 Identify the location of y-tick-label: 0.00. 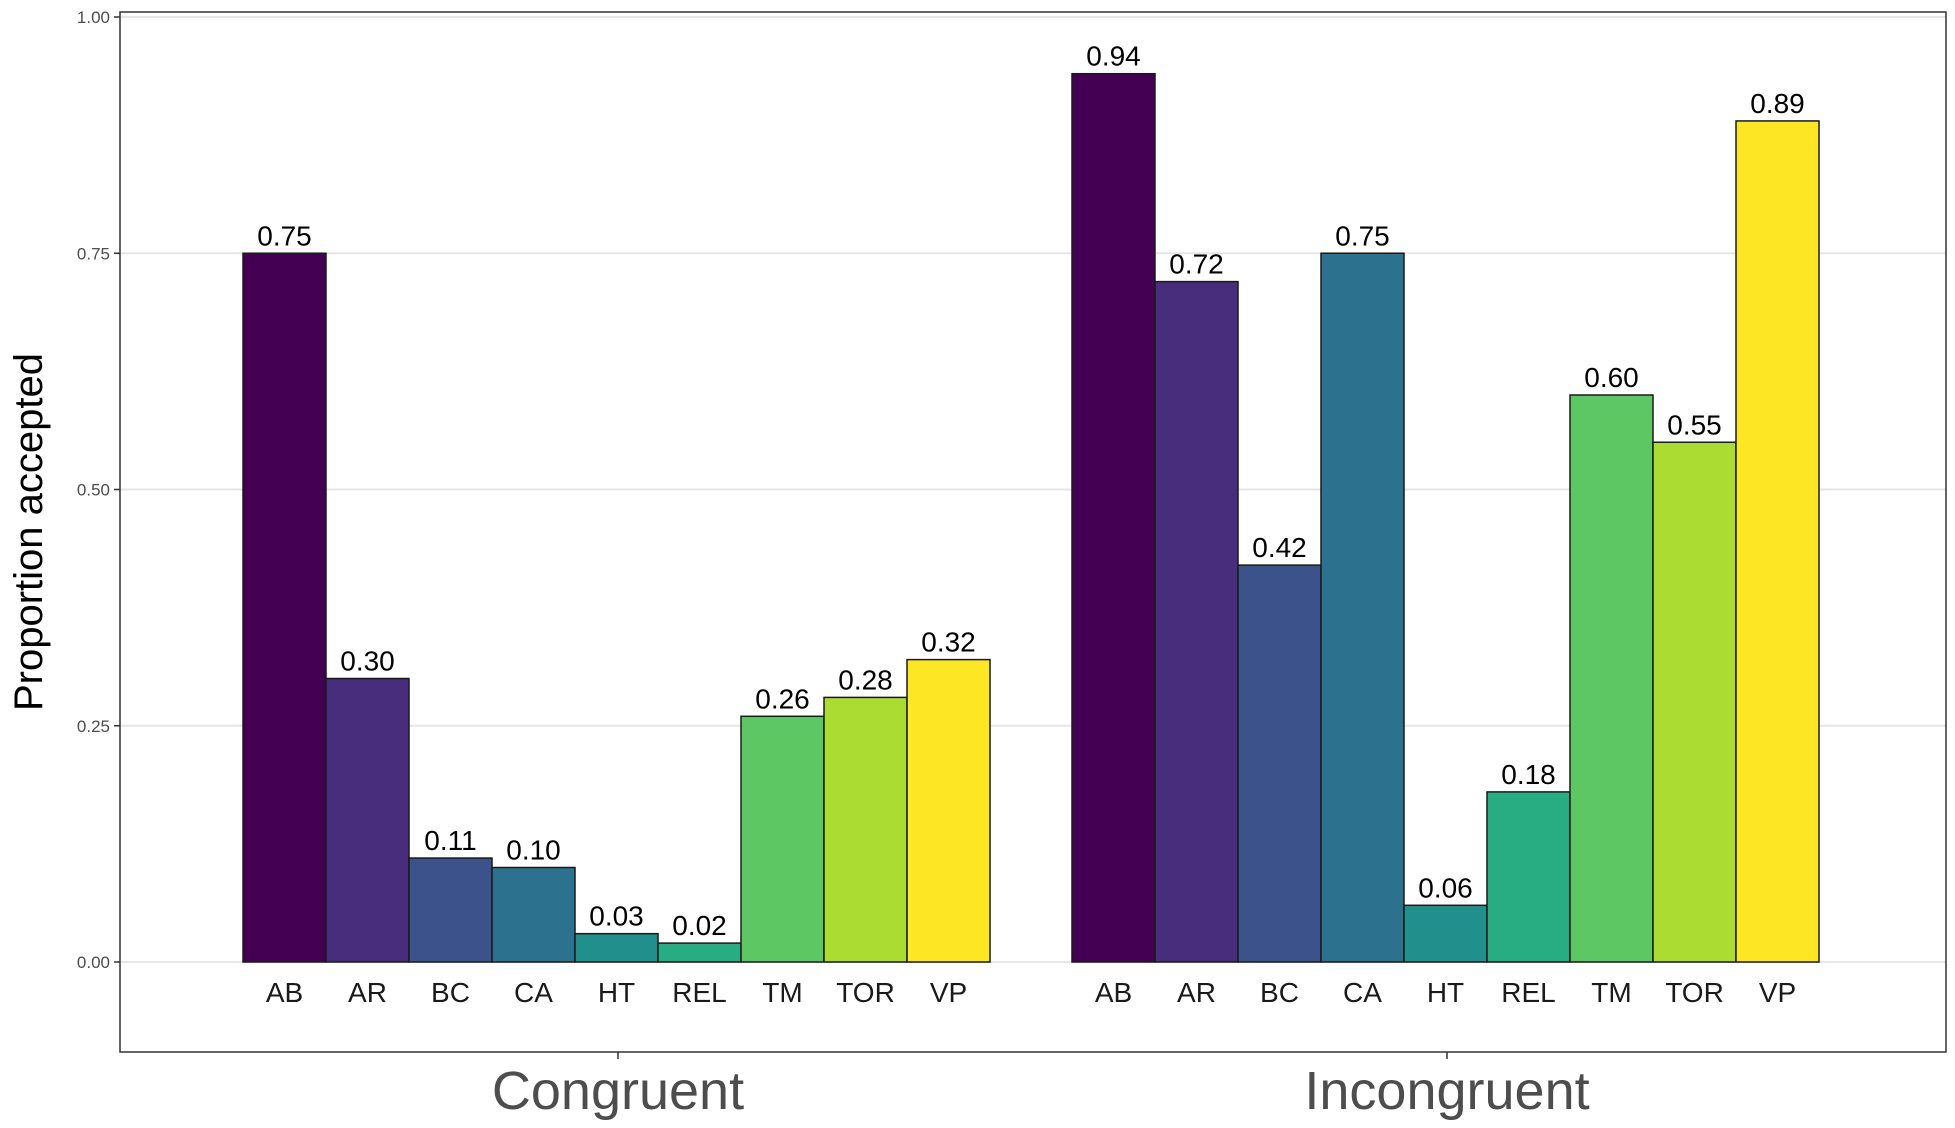
(93, 962).